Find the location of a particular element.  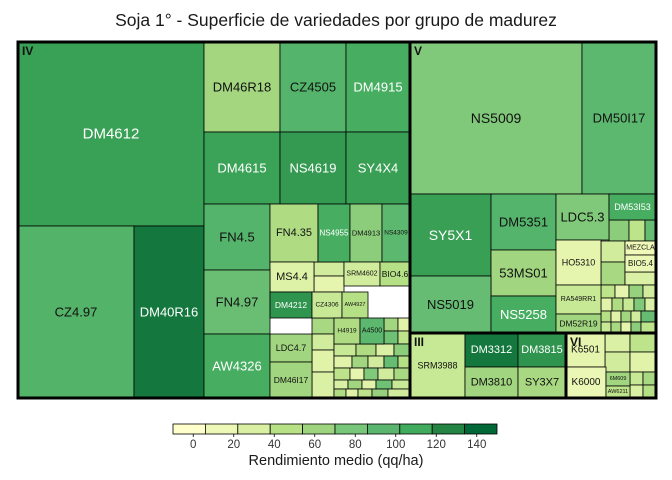

tile-label: CZ4306 is located at coordinates (327, 305).